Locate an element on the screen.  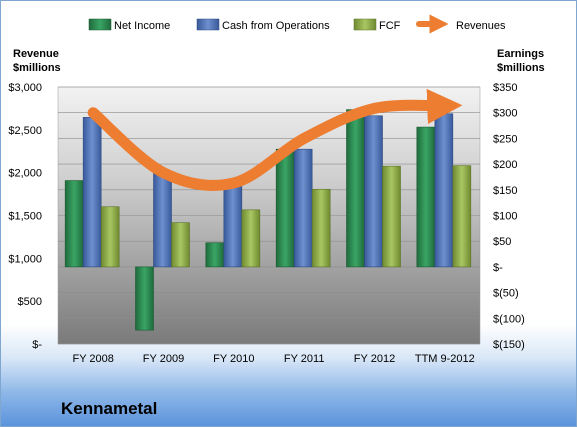
right-axis-tick-label: $(50) is located at coordinates (506, 294).